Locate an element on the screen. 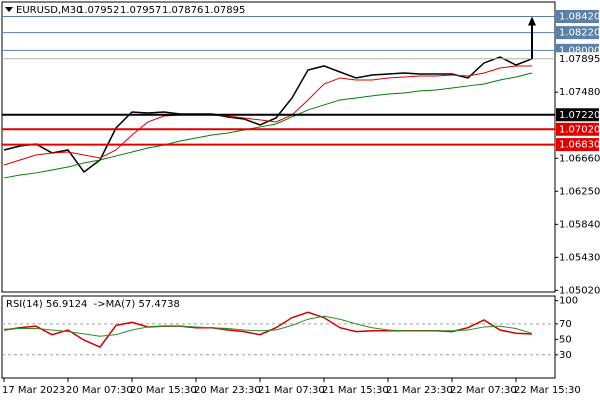 Image resolution: width=600 pixels, height=404 pixels. ohlc-value: 1.07957 is located at coordinates (140, 10).